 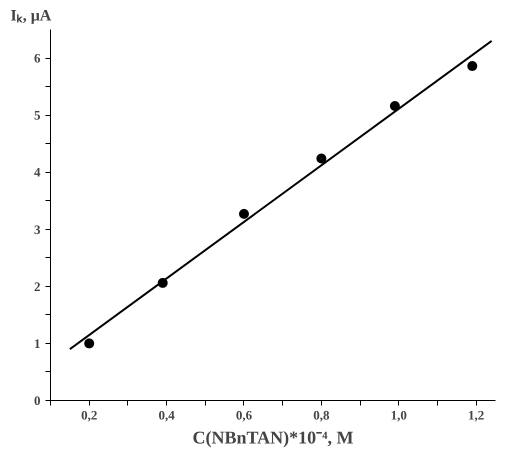 What do you see at coordinates (89, 415) in the screenshot?
I see `x-tick-label: 0,2` at bounding box center [89, 415].